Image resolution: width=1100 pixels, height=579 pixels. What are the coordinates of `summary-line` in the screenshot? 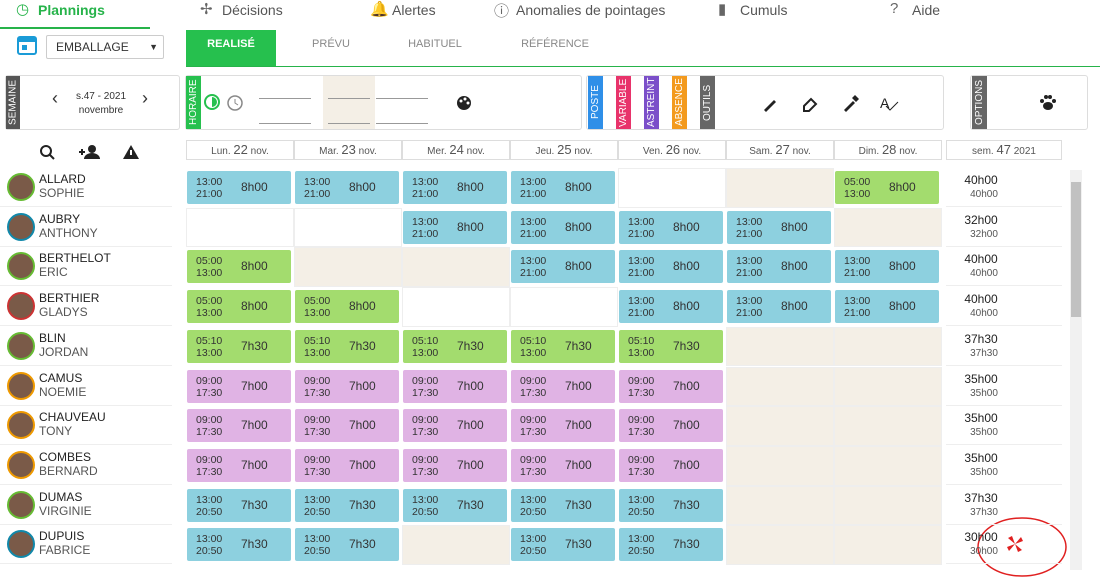 It's located at (1004, 286).